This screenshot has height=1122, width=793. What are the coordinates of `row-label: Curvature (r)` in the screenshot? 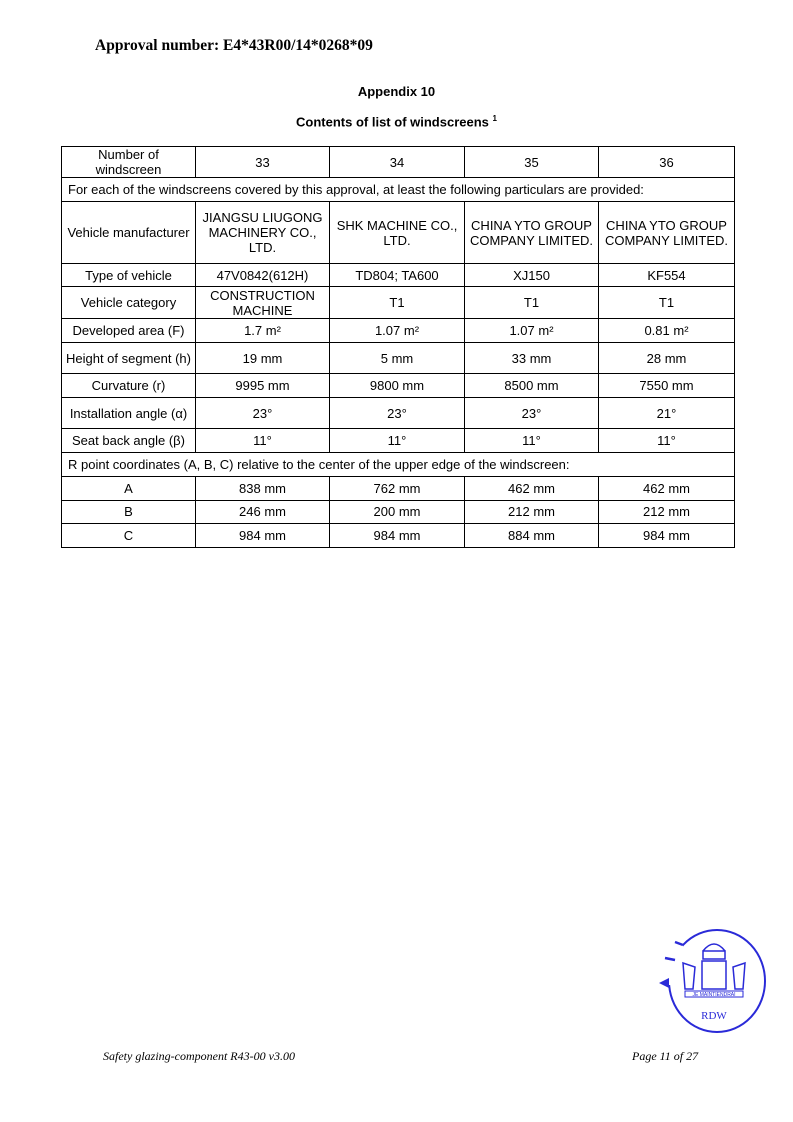 It's located at (128, 385).